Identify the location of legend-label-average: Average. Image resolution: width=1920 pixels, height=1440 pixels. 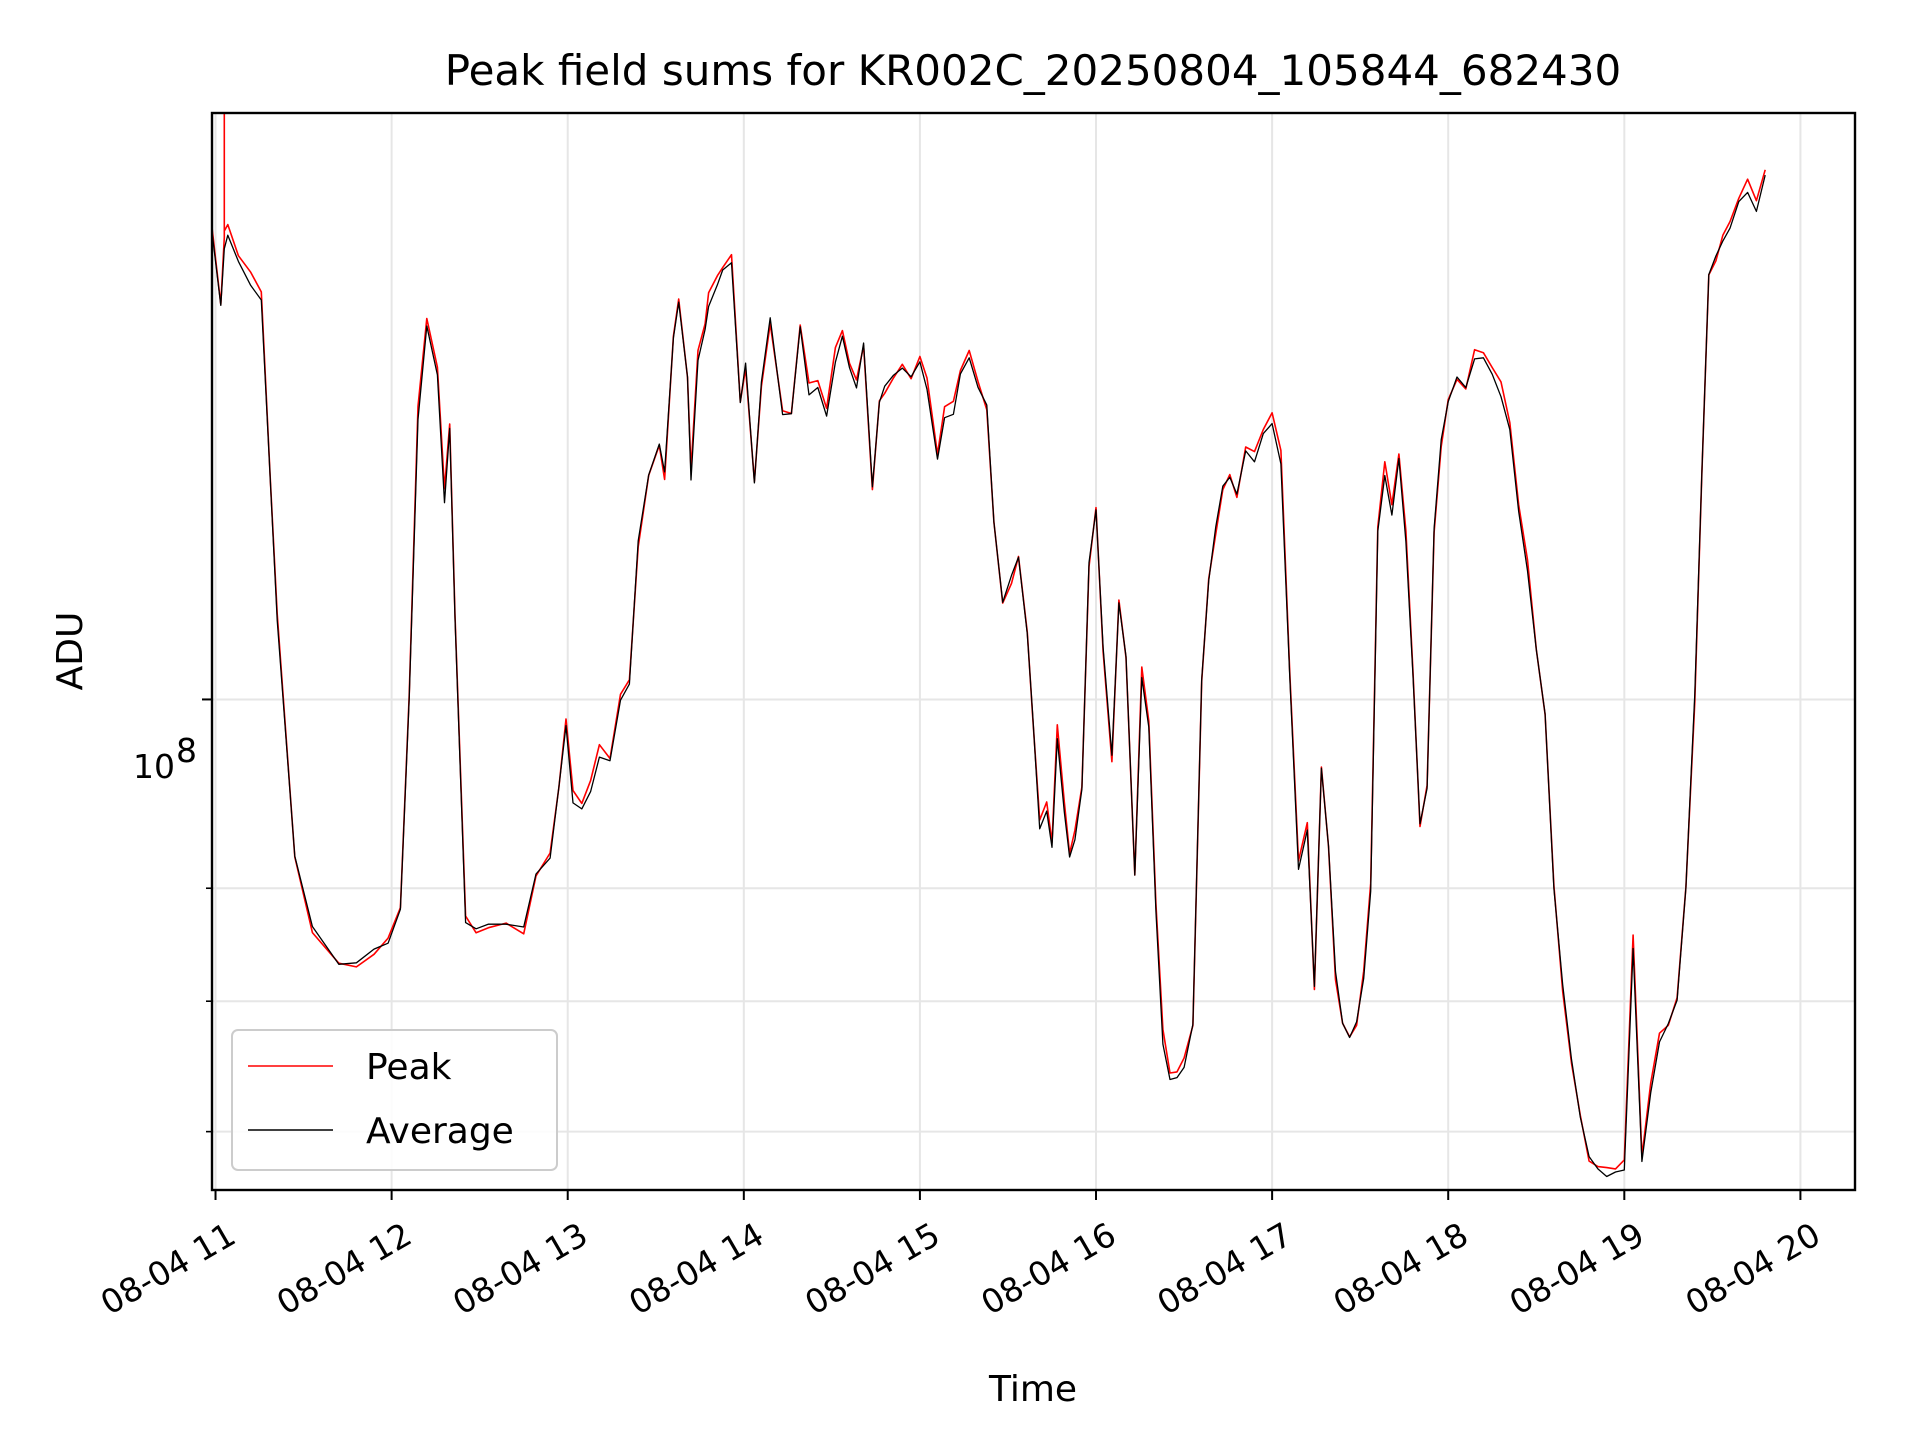
(440, 1131).